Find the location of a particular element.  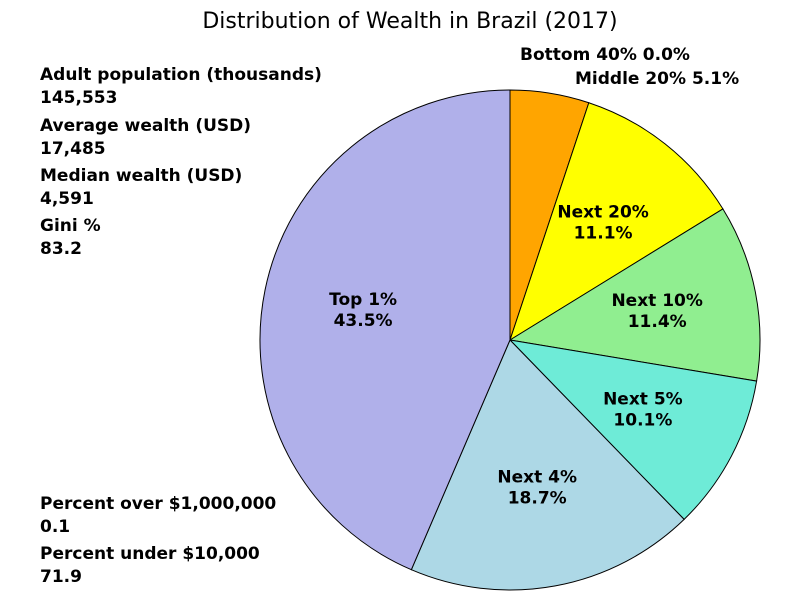

slice-label-next-4: Next 4% 18.7% is located at coordinates (537, 488).